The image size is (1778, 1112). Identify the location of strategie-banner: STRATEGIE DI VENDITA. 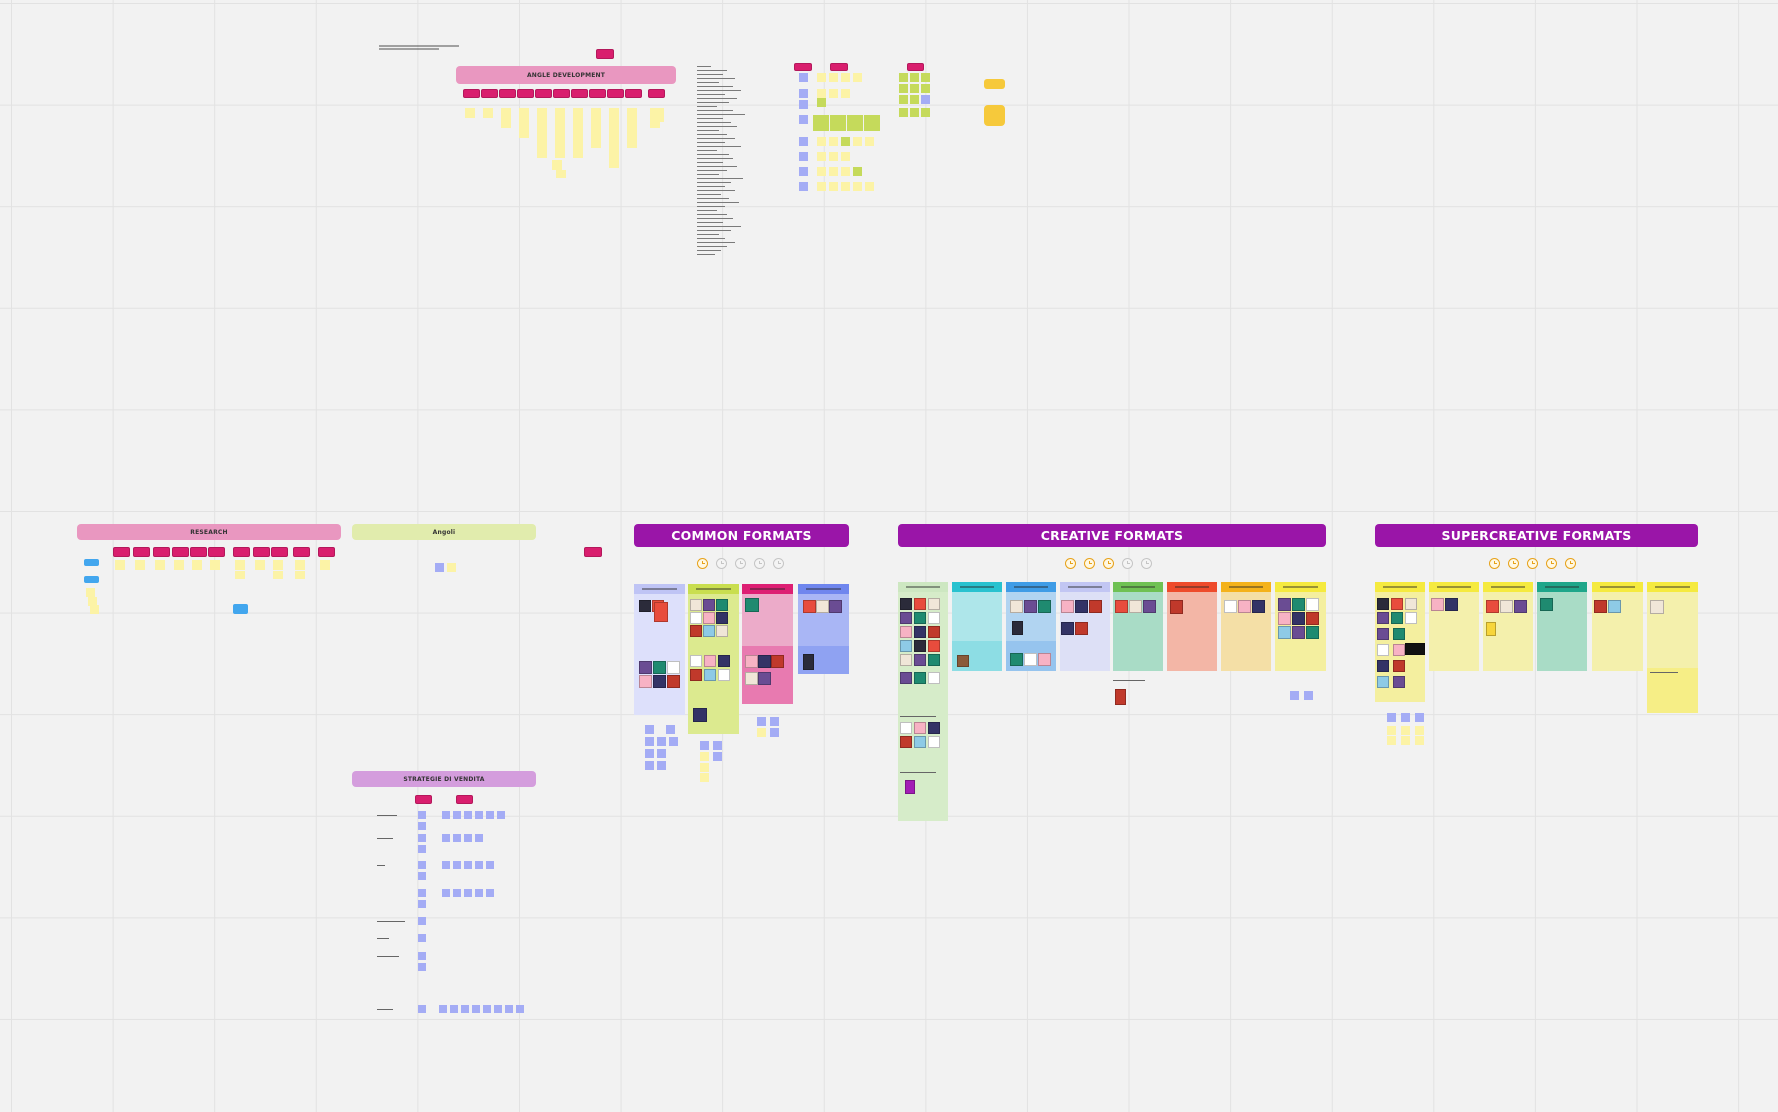
(444, 779).